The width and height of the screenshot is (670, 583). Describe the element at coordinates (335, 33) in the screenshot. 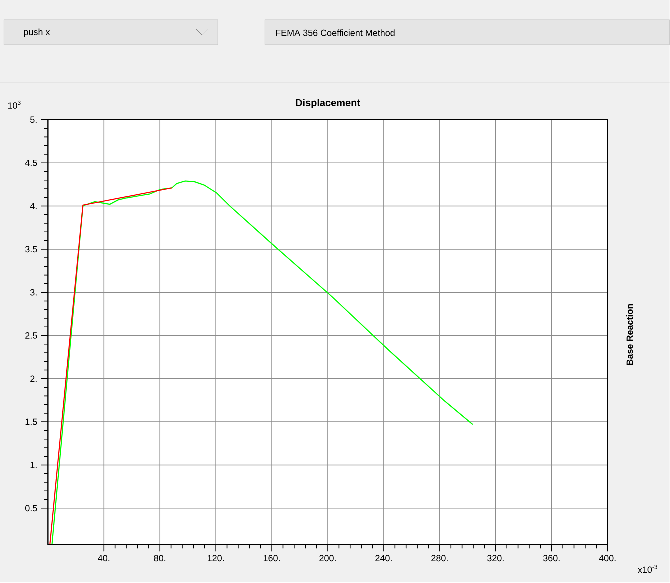

I see `text: FEMA 356 Coefficient Method` at that location.